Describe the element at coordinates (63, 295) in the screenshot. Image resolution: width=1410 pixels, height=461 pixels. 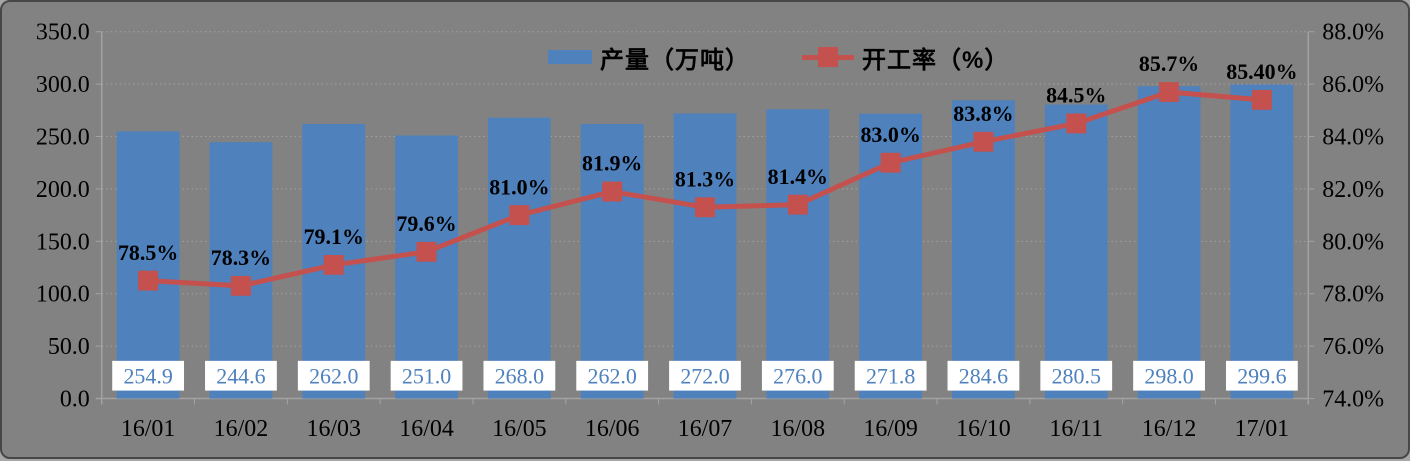
I see `left-axis-label: 100.0` at that location.